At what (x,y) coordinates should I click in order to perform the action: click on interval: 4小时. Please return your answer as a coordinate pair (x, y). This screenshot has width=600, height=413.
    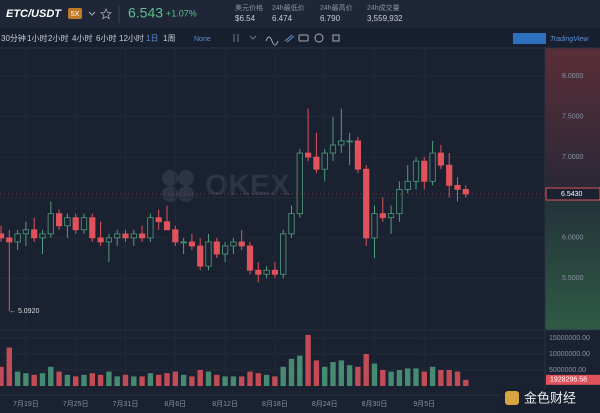
    Looking at the image, I should click on (82, 38).